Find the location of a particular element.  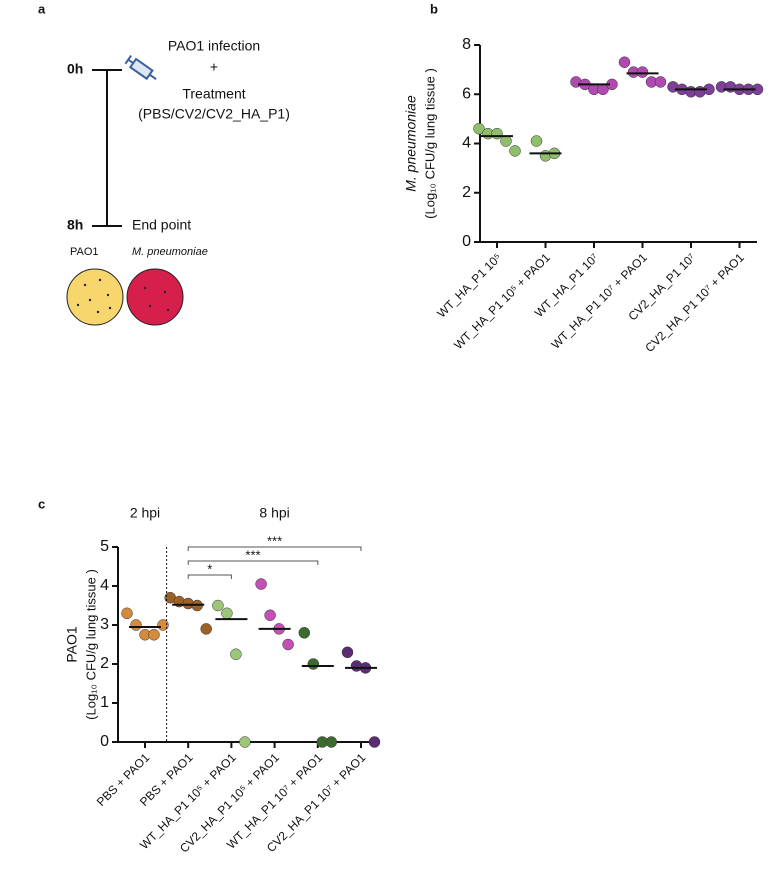

y-axis-label: PAO1 is located at coordinates (72, 644).